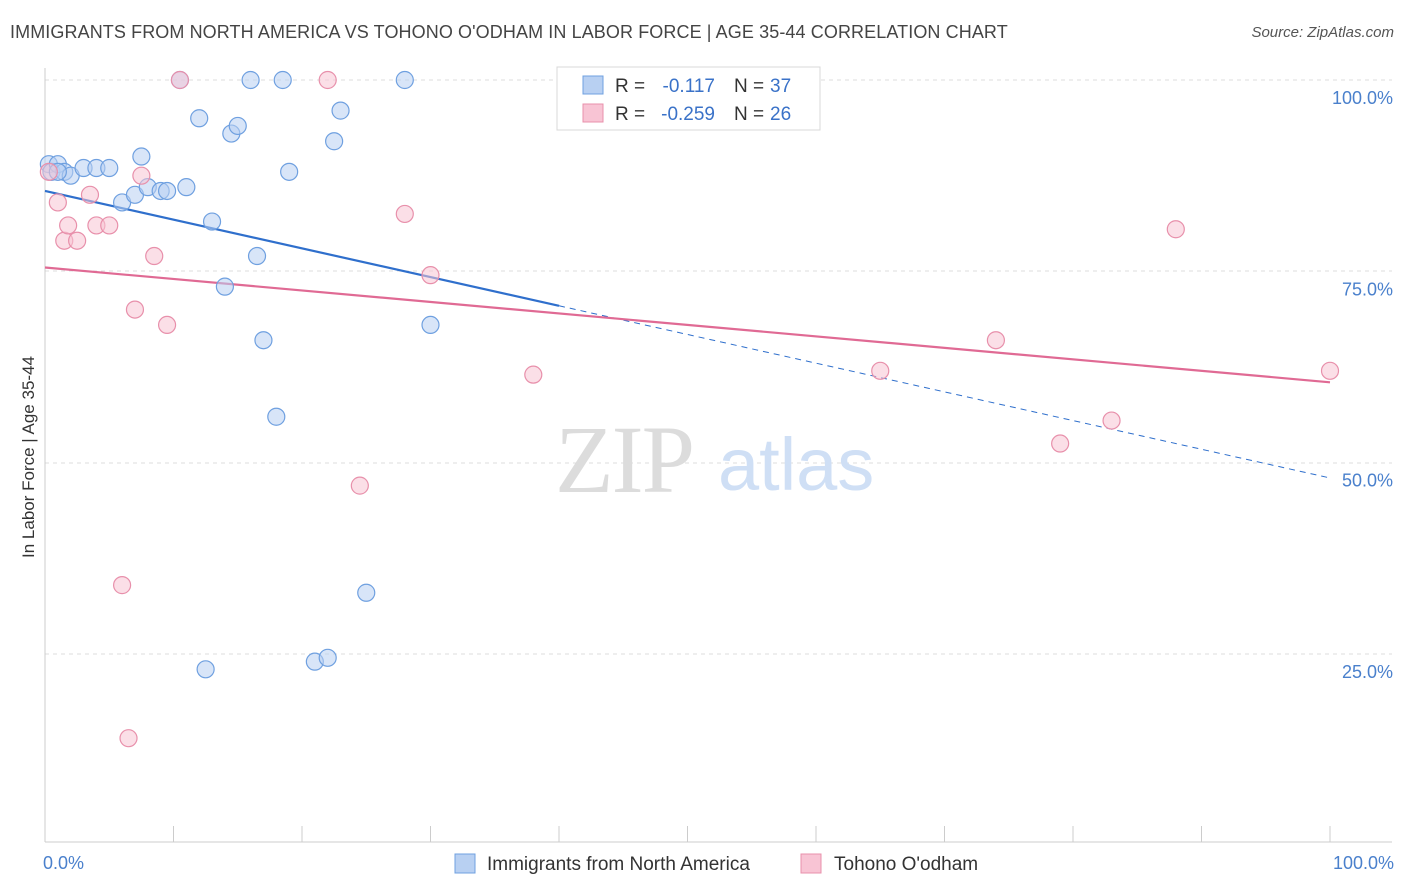 Image resolution: width=1406 pixels, height=892 pixels. Describe the element at coordinates (1367, 289) in the screenshot. I see `y-tick-label: 75.0%` at that location.